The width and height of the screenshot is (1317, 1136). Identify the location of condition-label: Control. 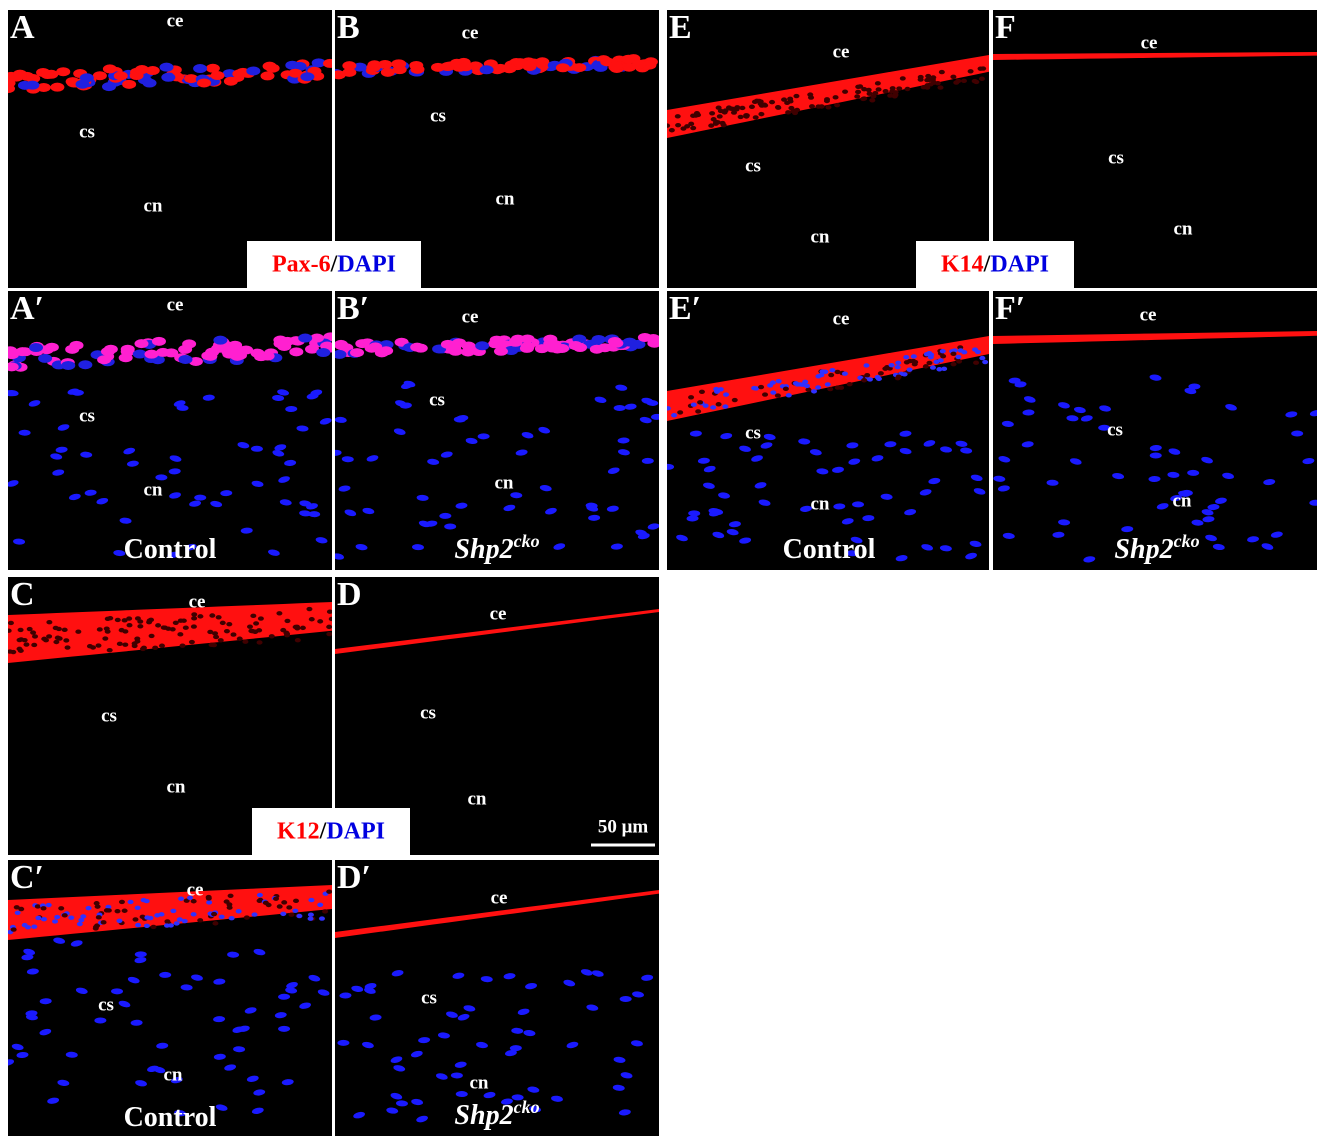
(170, 1117).